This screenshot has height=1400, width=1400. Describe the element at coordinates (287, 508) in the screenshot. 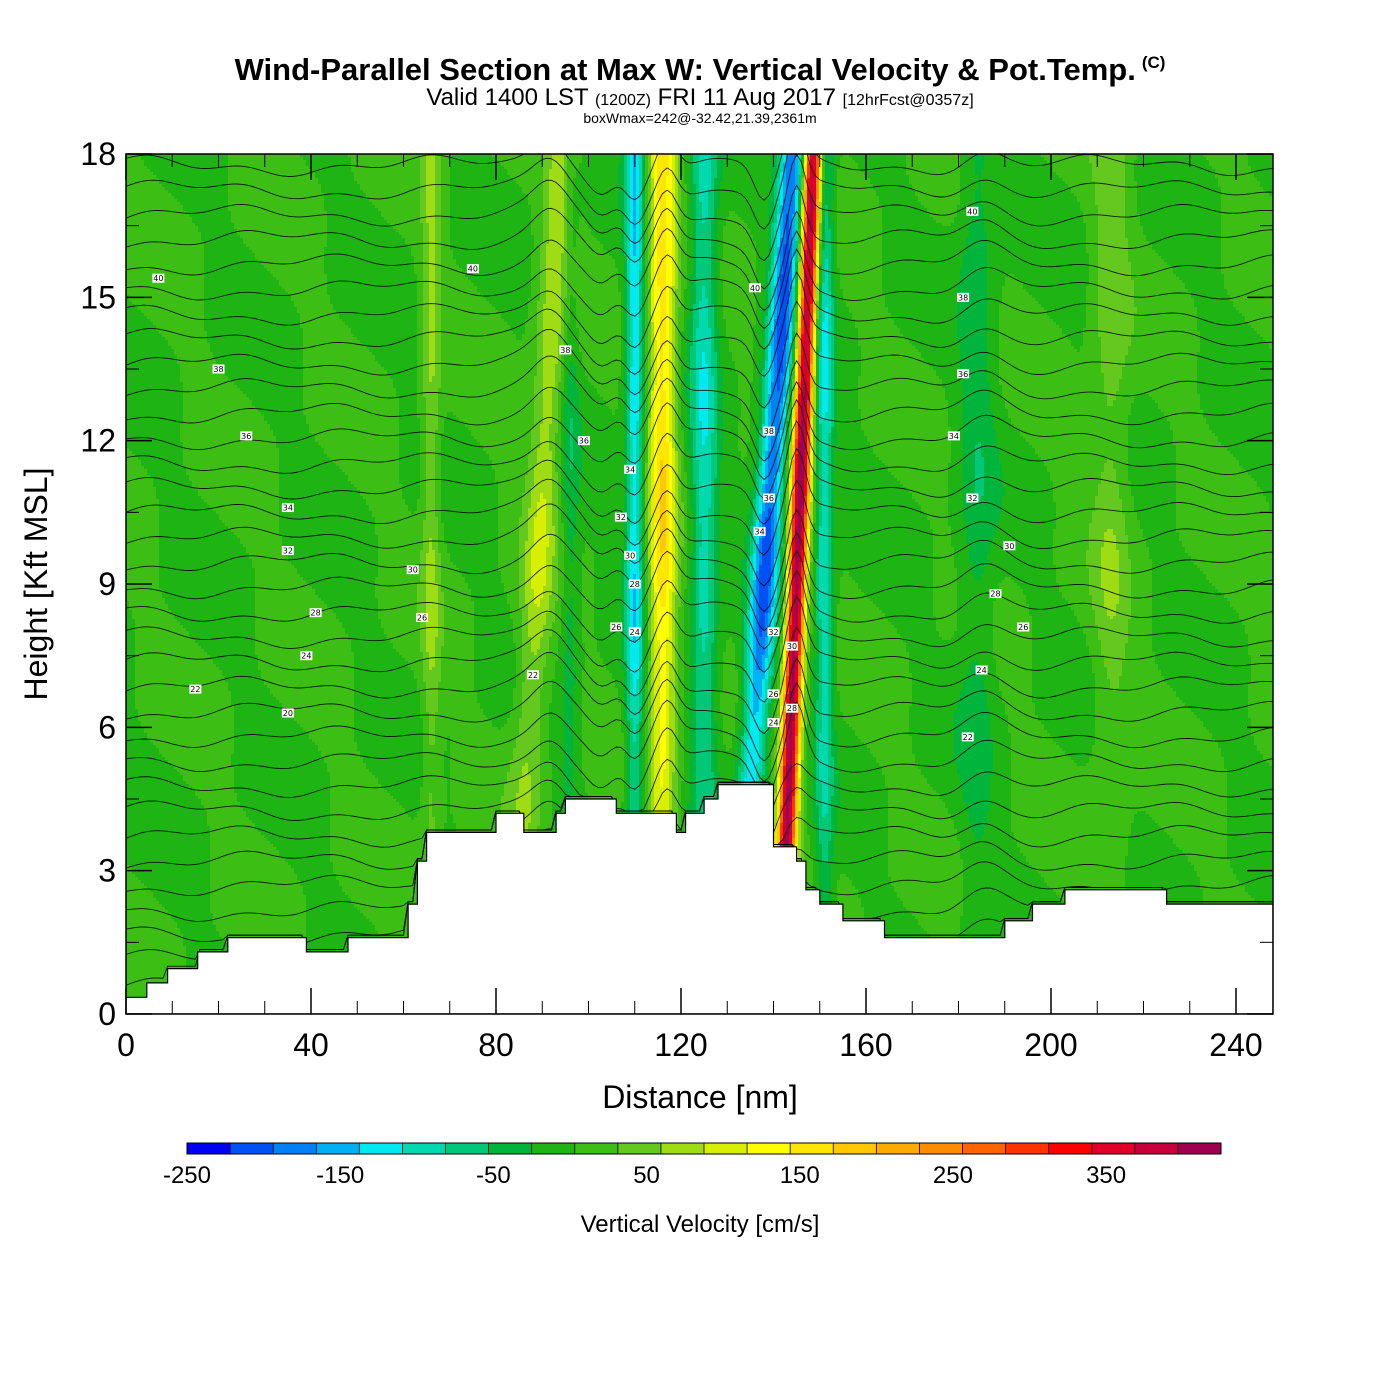

I see `theta-label-box` at that location.